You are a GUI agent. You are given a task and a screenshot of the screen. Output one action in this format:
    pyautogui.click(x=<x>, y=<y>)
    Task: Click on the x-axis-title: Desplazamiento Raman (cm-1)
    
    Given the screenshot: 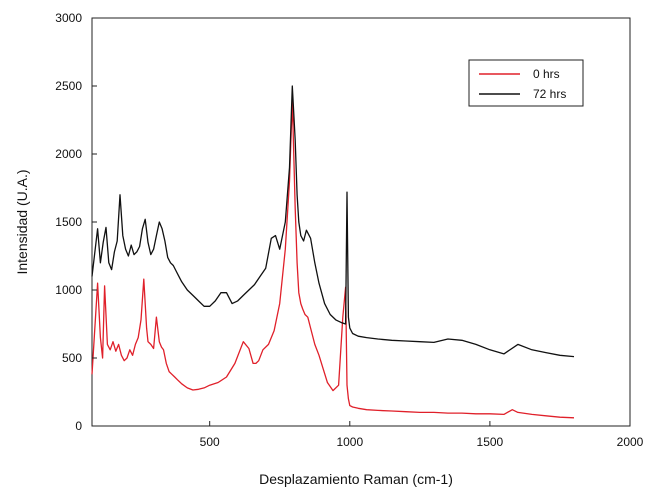 What is the action you would take?
    pyautogui.click(x=356, y=479)
    